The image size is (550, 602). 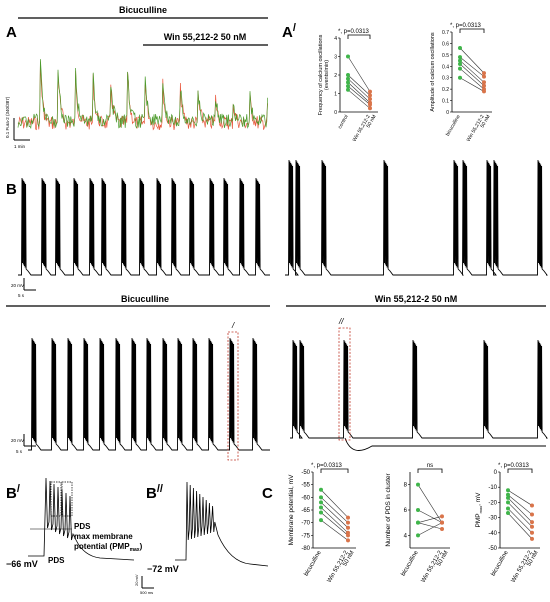 What do you see at coordinates (445, 102) in the screenshot?
I see `y-tick-label: 0.1` at bounding box center [445, 102].